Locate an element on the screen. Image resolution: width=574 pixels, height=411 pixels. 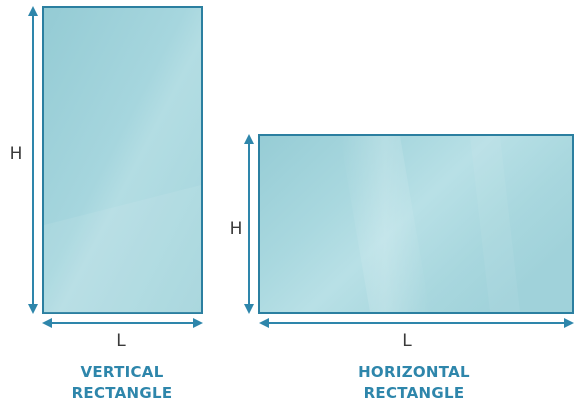
vertical-length-dimension is located at coordinates (122, 323).